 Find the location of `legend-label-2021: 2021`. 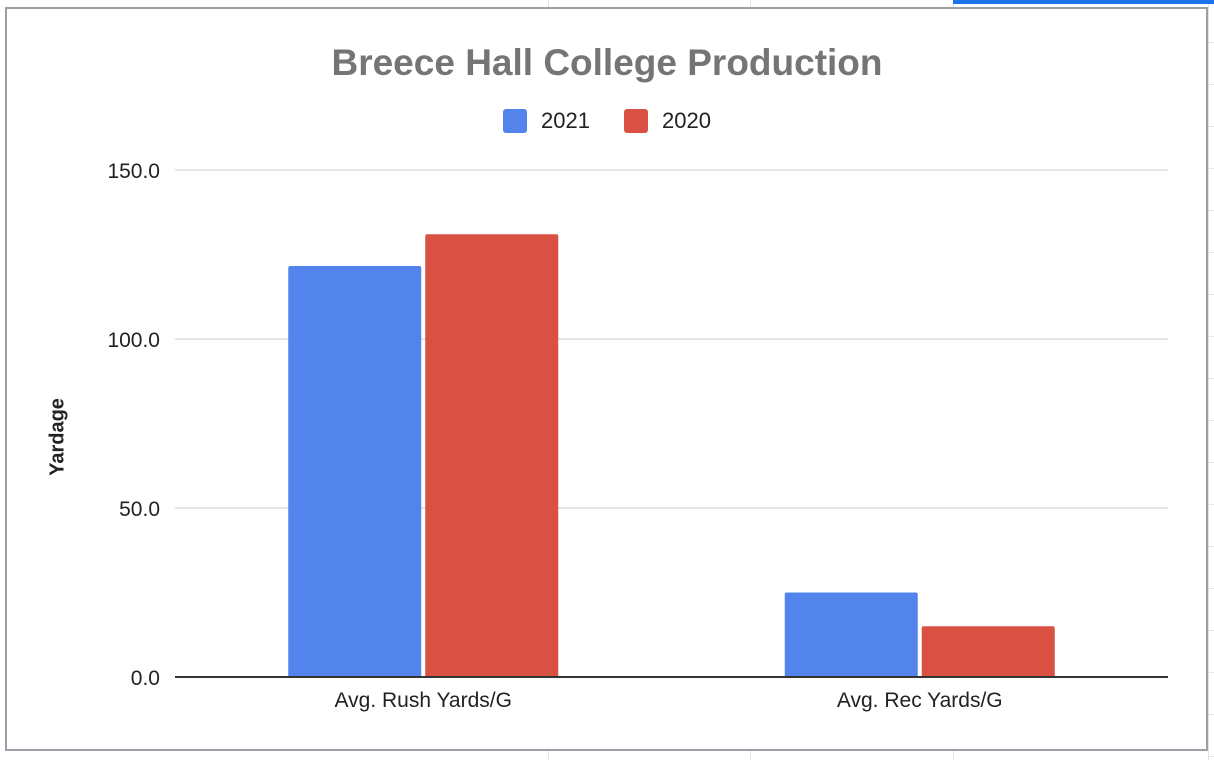

legend-label-2021: 2021 is located at coordinates (565, 120).